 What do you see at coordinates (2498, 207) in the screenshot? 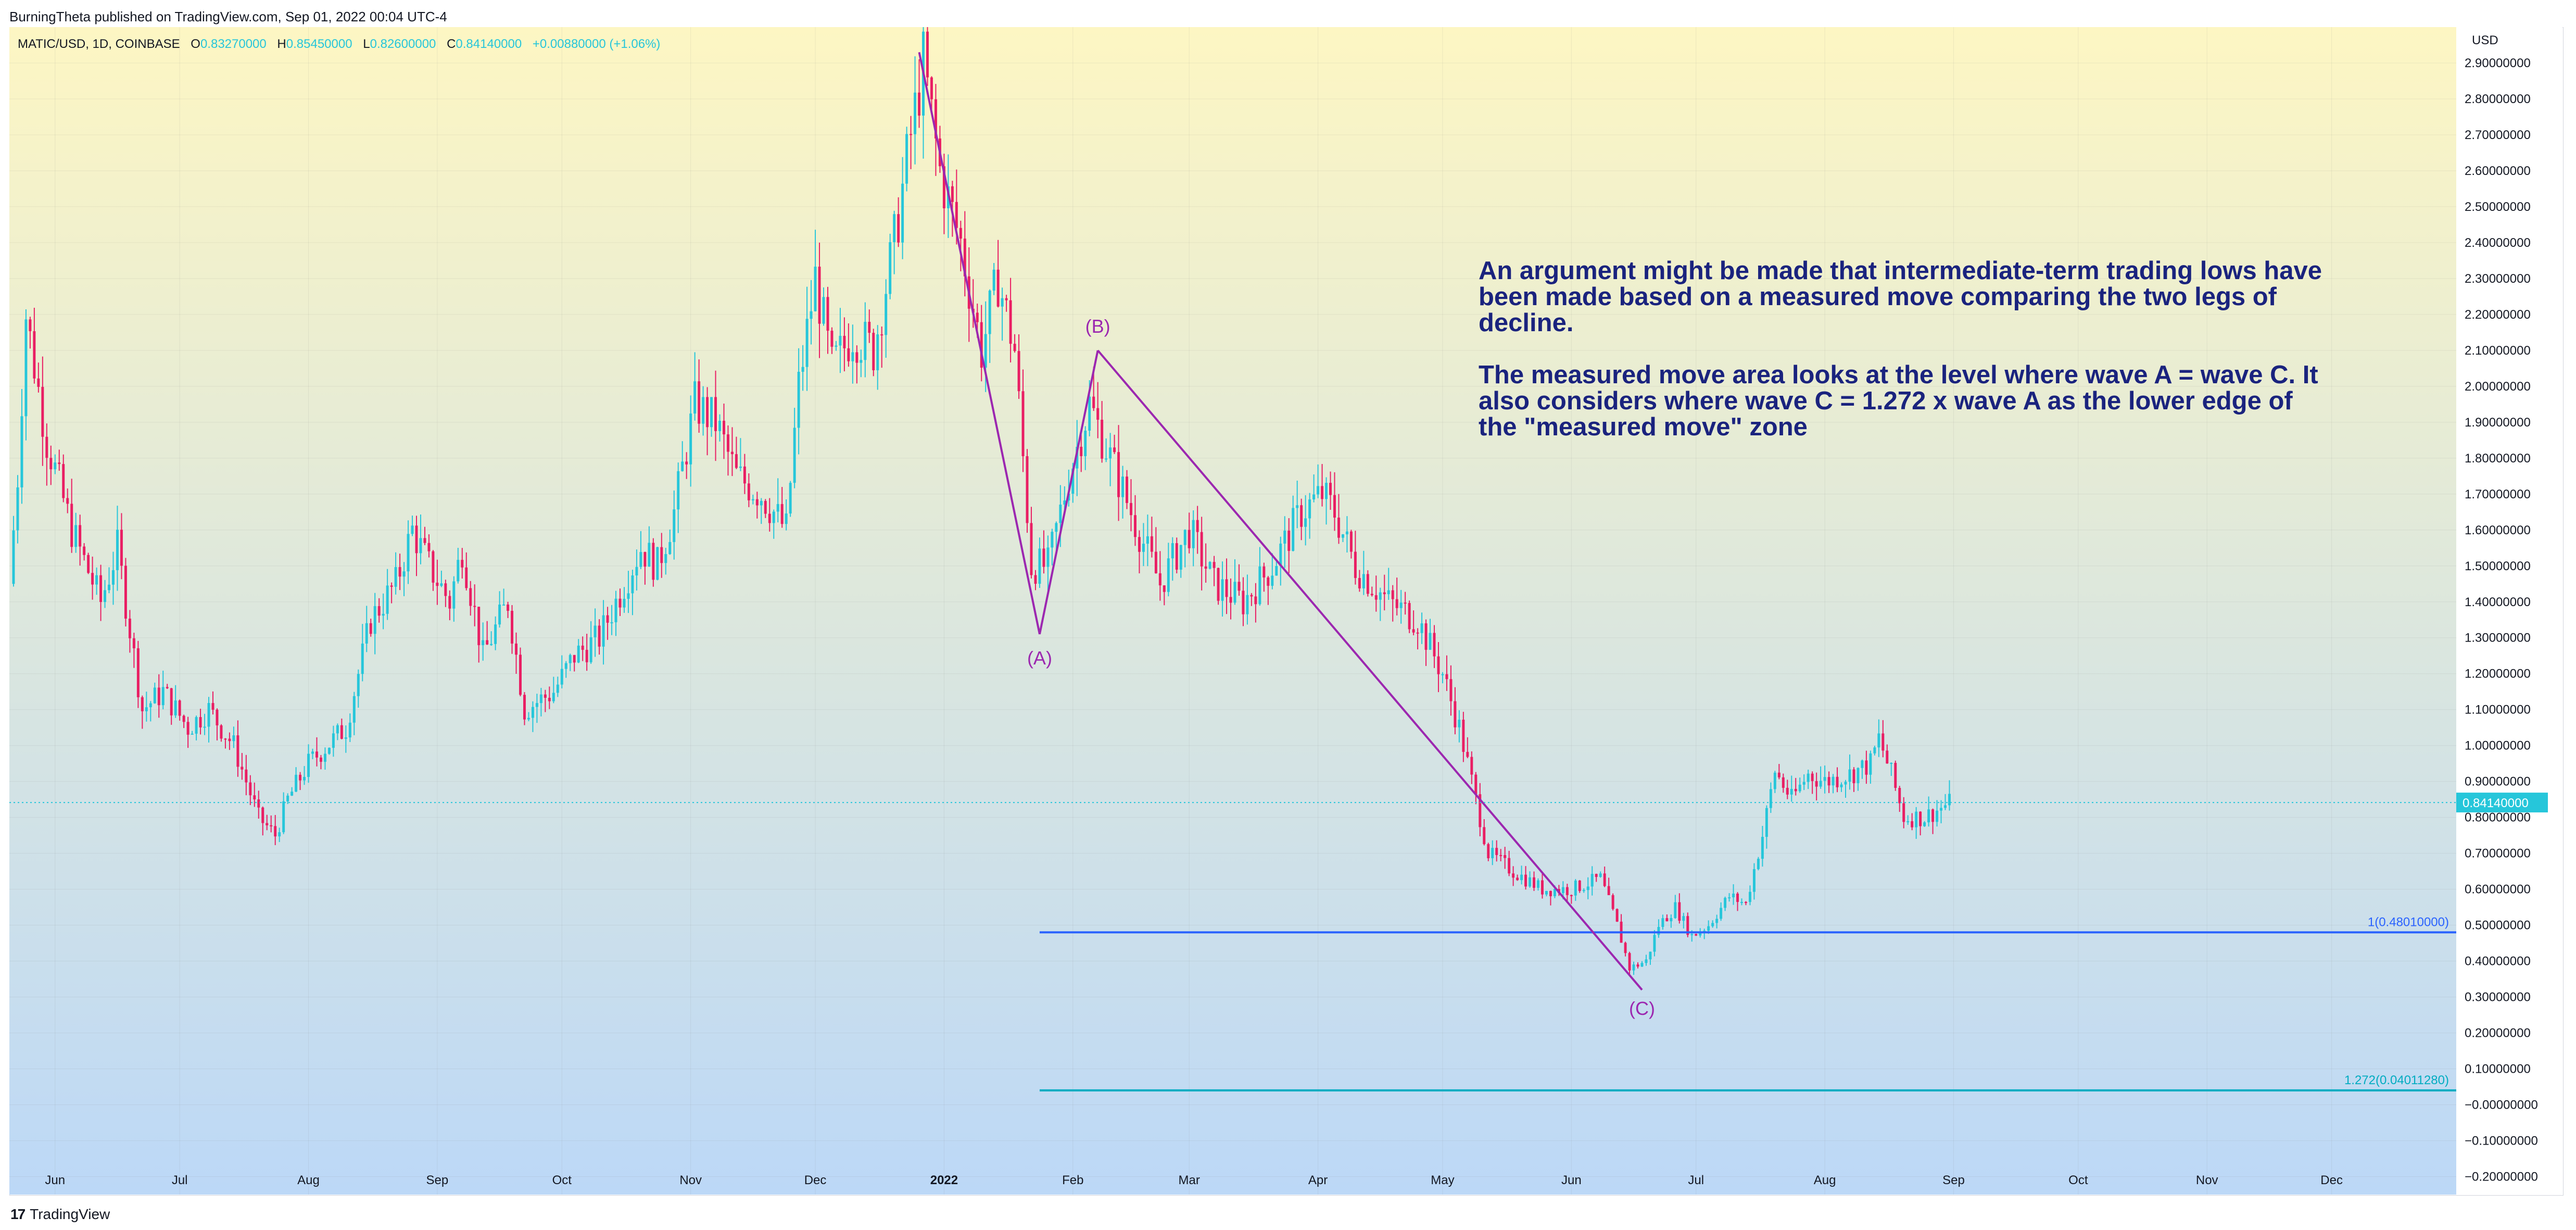
I see `y-tick-label: 2.50000000` at bounding box center [2498, 207].